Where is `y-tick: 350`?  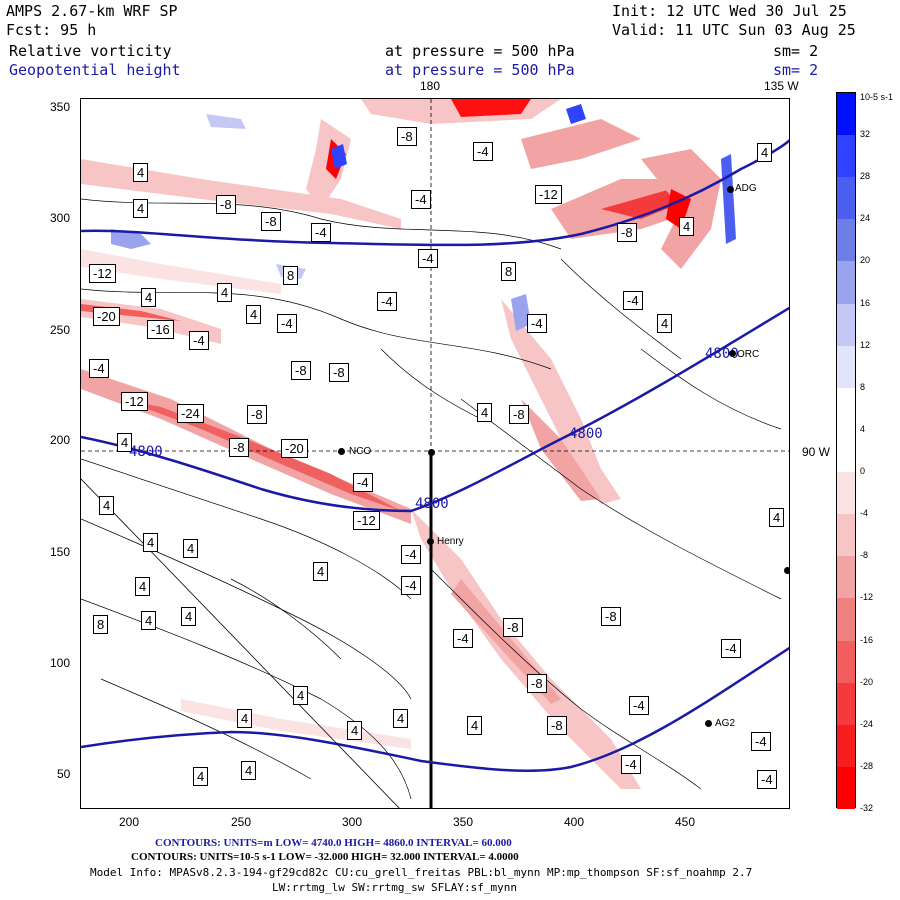 y-tick: 350 is located at coordinates (60, 107).